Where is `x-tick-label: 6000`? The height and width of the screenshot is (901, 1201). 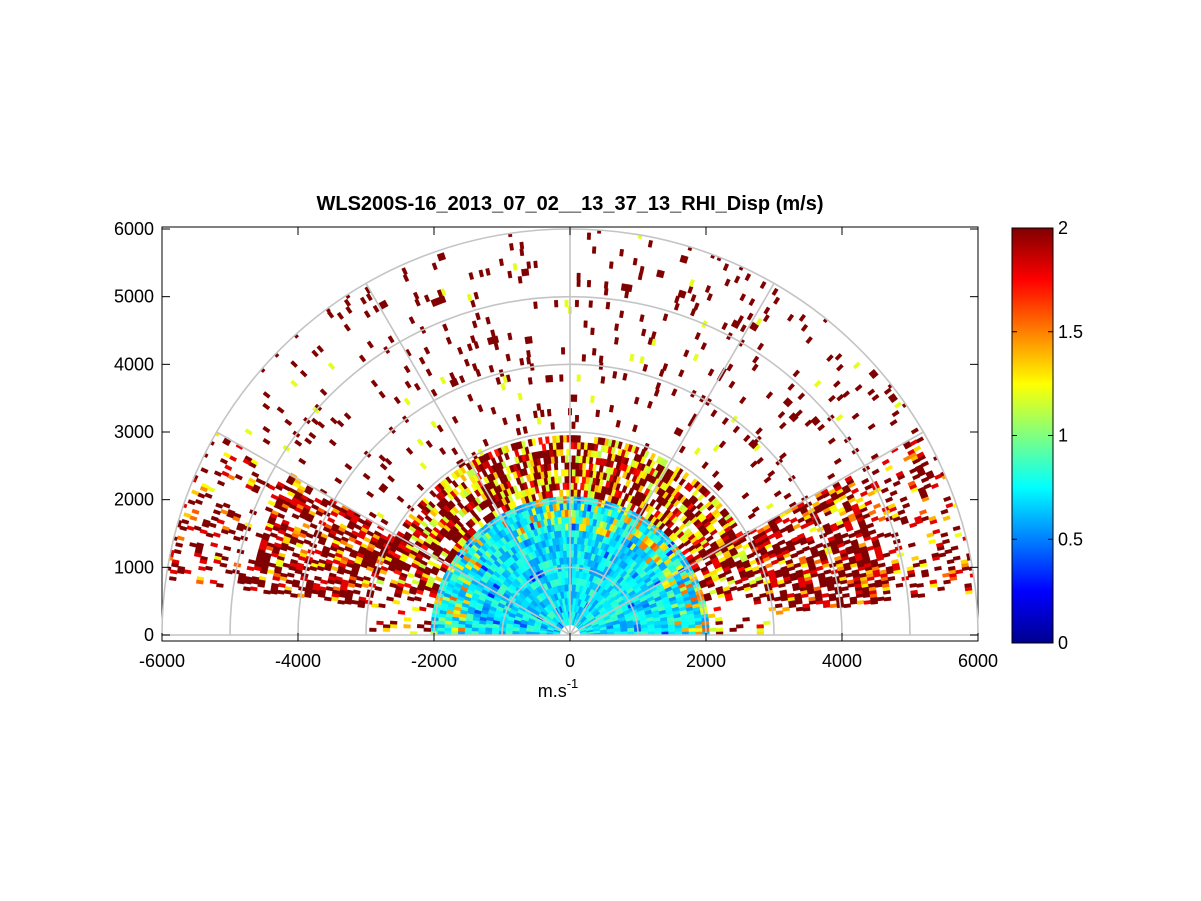
x-tick-label: 6000 is located at coordinates (978, 661).